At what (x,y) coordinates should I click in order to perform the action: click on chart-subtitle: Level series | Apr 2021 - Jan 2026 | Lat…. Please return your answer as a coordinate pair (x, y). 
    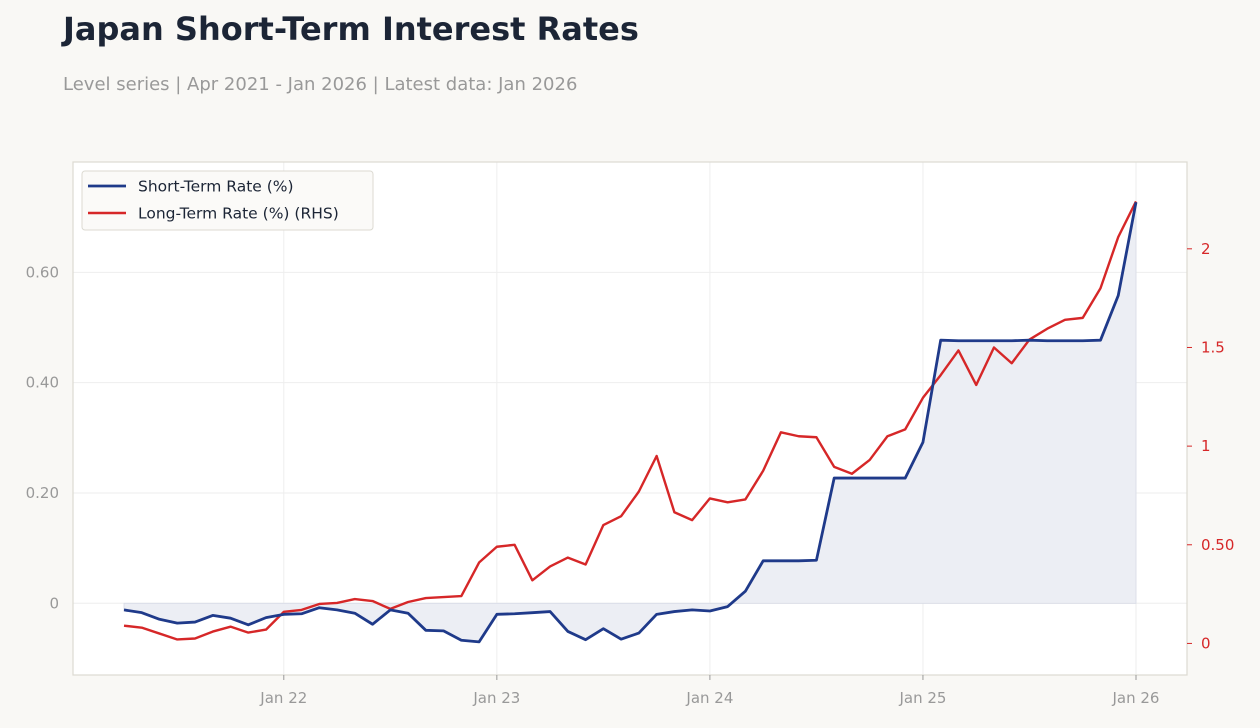
    Looking at the image, I should click on (320, 84).